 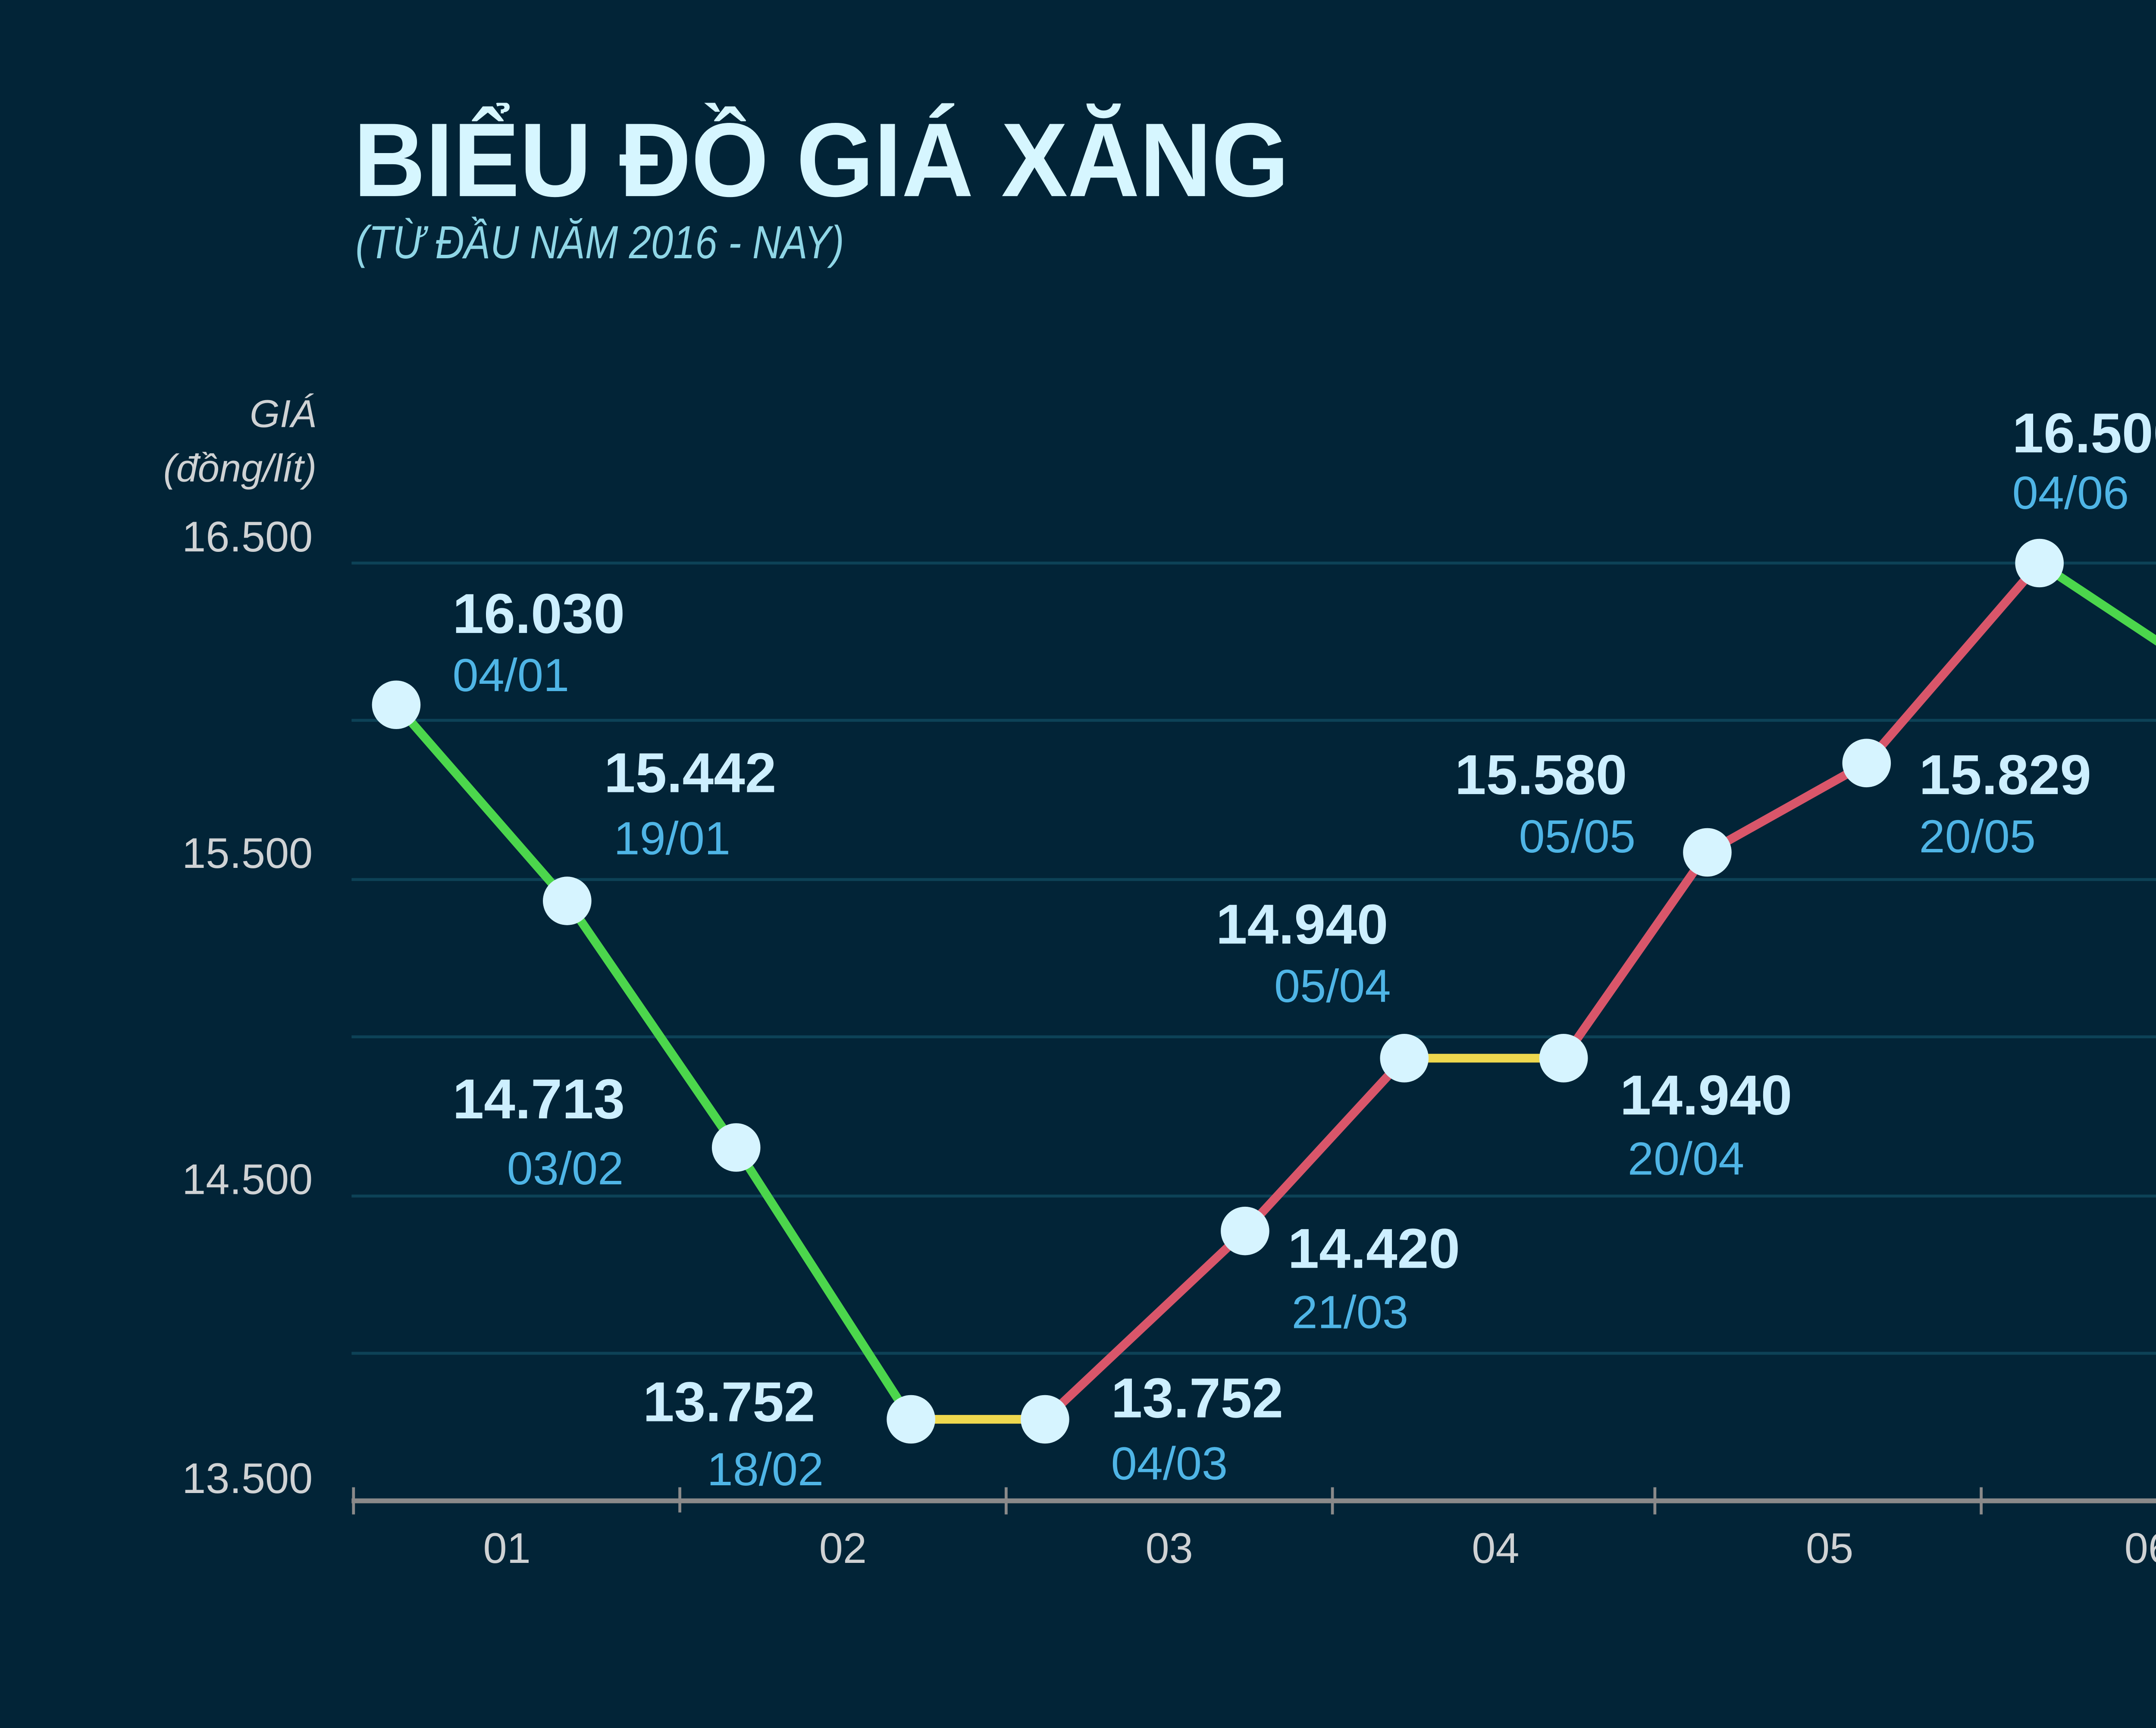 I want to click on x-tick: 01, so click(x=507, y=1549).